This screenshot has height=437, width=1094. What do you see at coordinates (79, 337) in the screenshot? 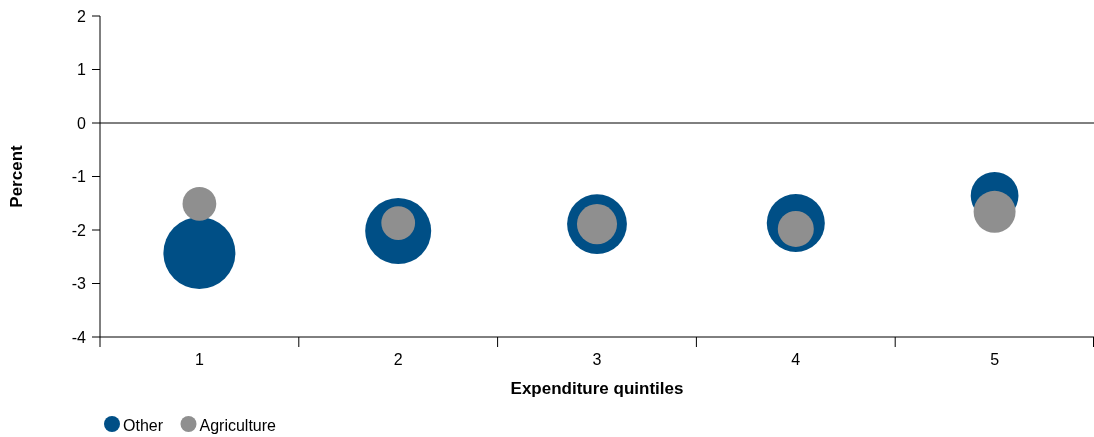
I see `y-tick-label: -4` at bounding box center [79, 337].